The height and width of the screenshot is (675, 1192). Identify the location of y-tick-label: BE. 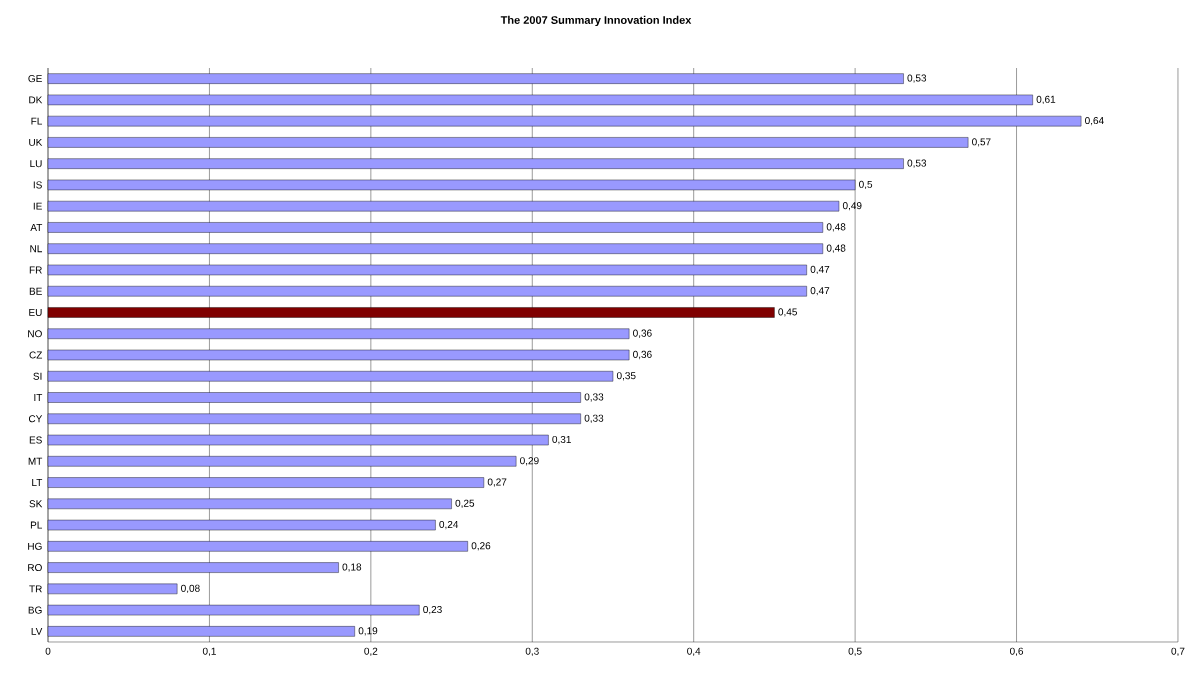
(35, 291).